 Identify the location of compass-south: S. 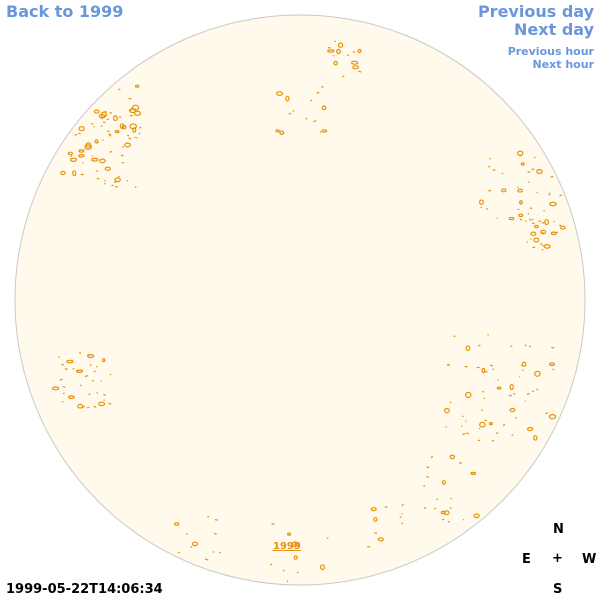
(558, 589).